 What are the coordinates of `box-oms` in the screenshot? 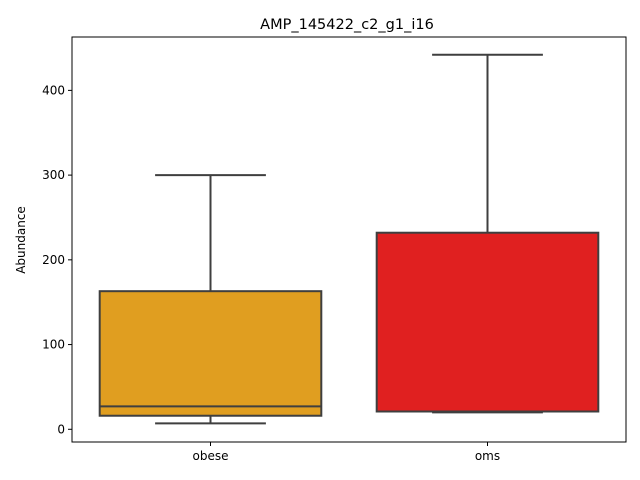 It's located at (487, 322).